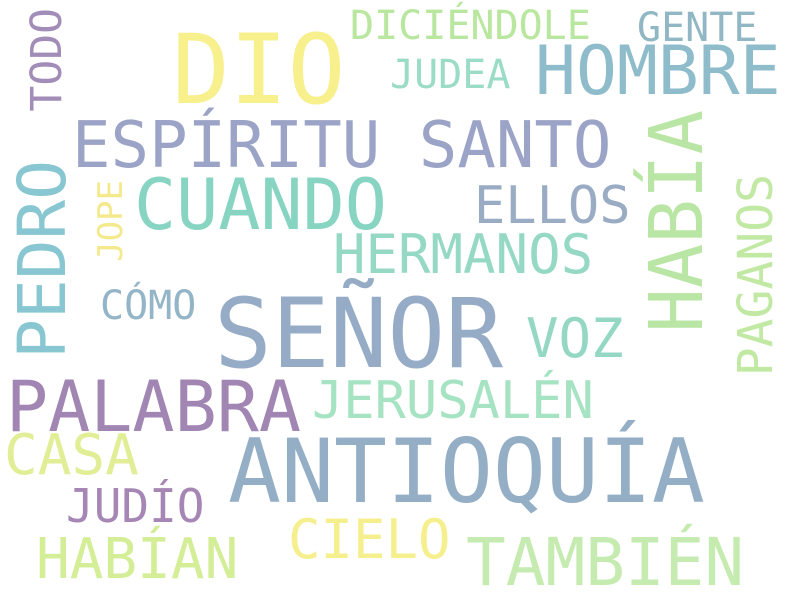 The image size is (800, 600). What do you see at coordinates (658, 71) in the screenshot?
I see `word-hombre: HOMBRE` at bounding box center [658, 71].